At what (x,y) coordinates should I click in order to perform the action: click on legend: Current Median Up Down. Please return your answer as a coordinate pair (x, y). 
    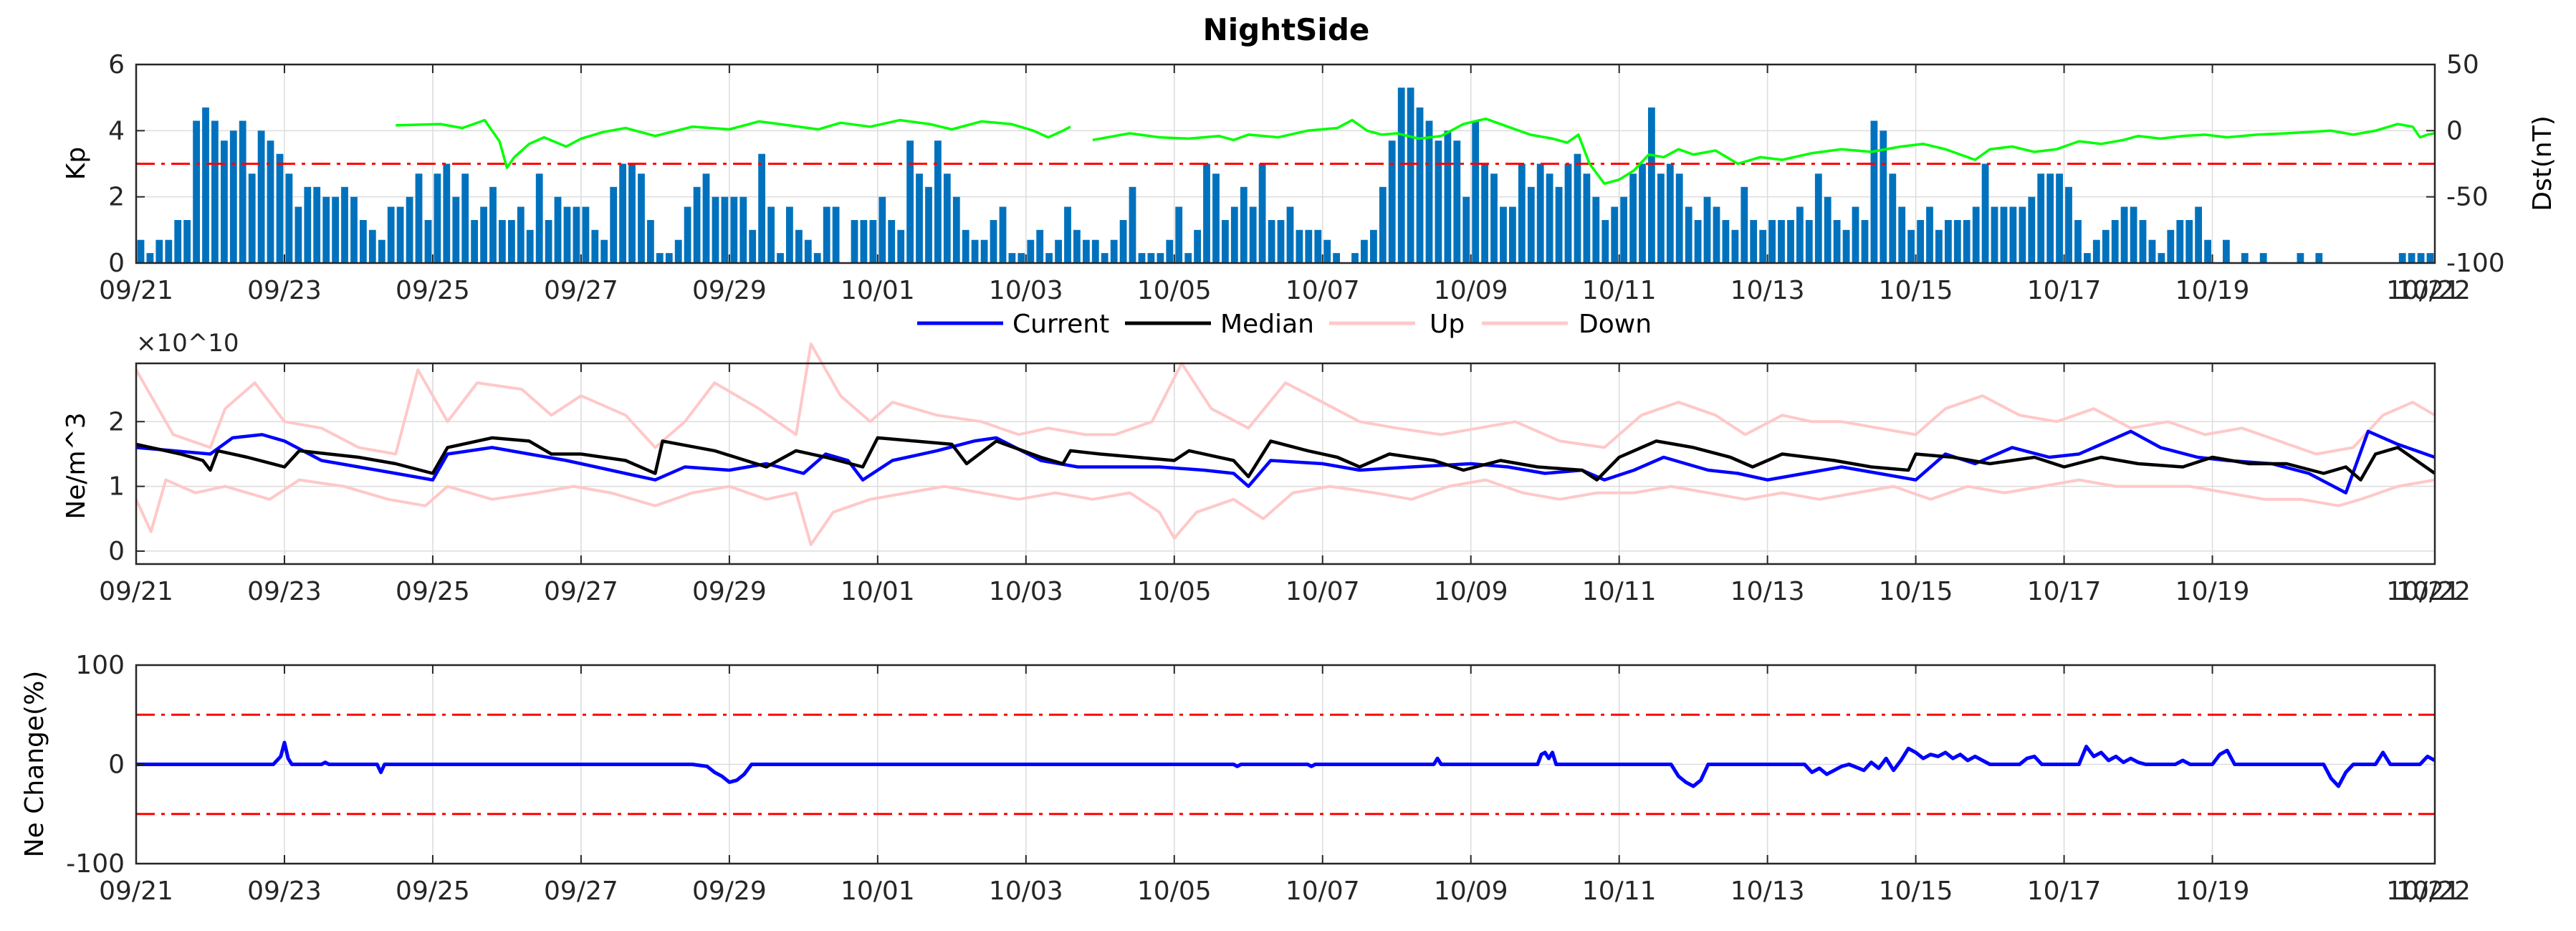
    Looking at the image, I should click on (1284, 324).